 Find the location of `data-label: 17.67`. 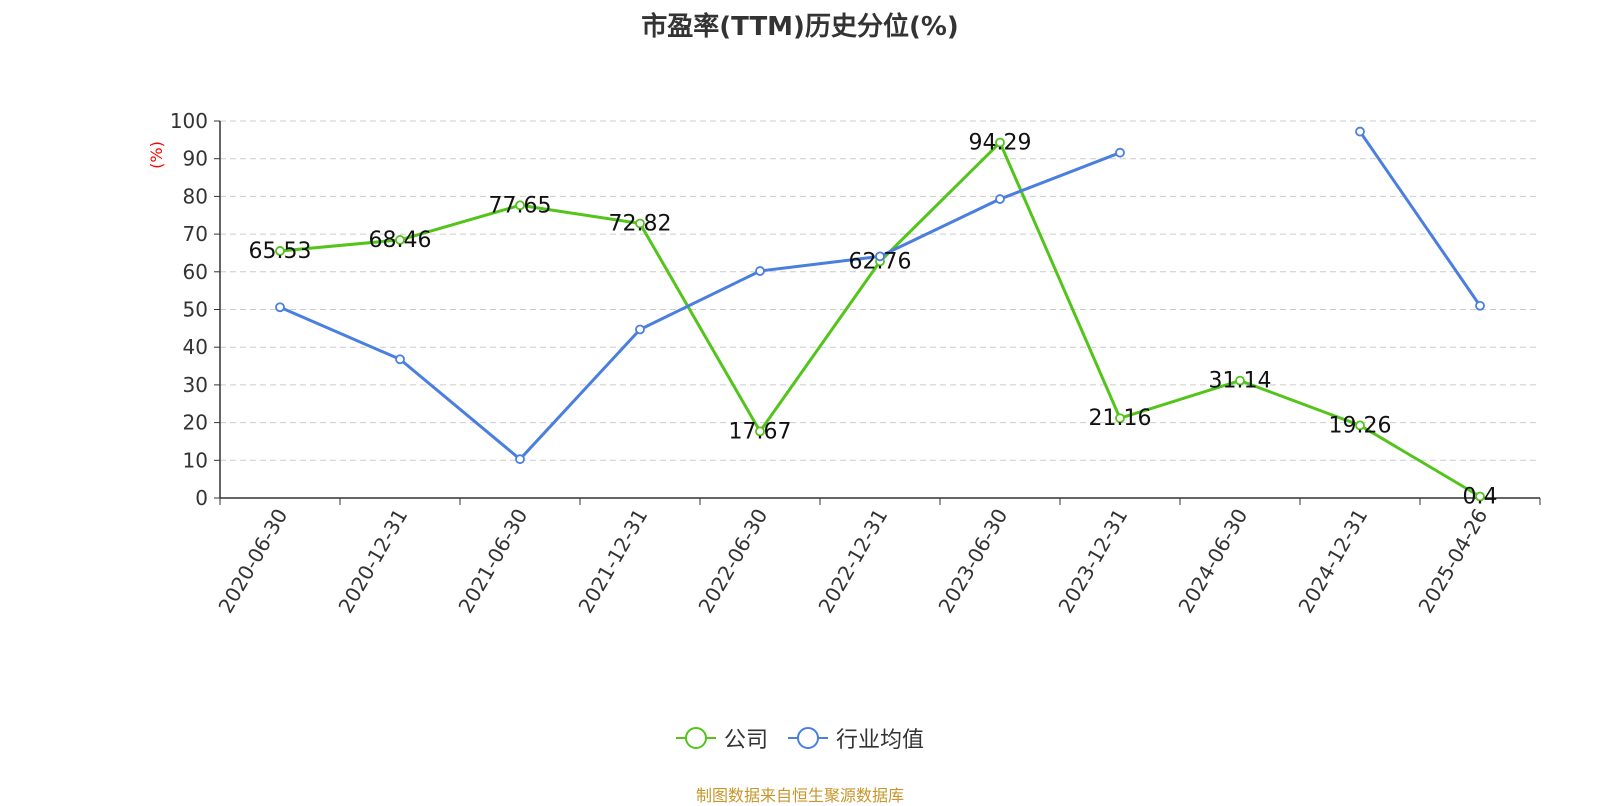

data-label: 17.67 is located at coordinates (760, 431).